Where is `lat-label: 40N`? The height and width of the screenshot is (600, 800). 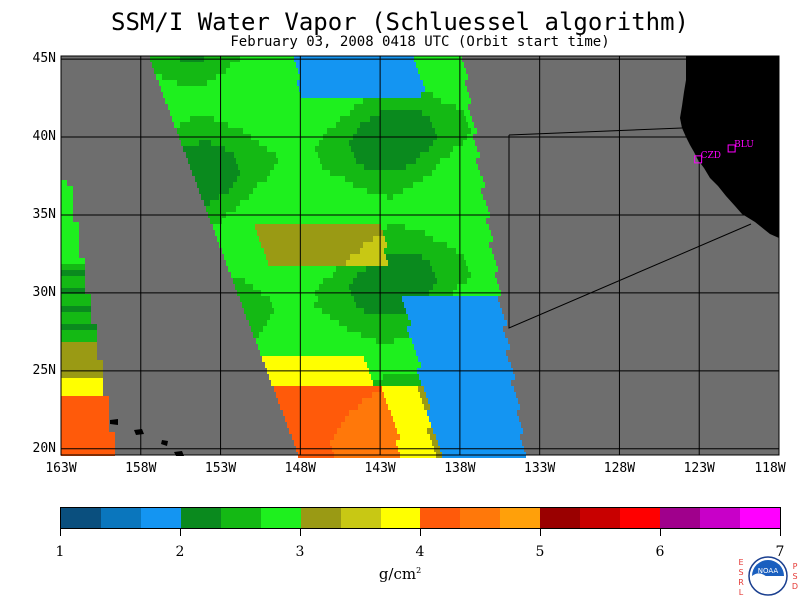
lat-label: 40N is located at coordinates (44, 137).